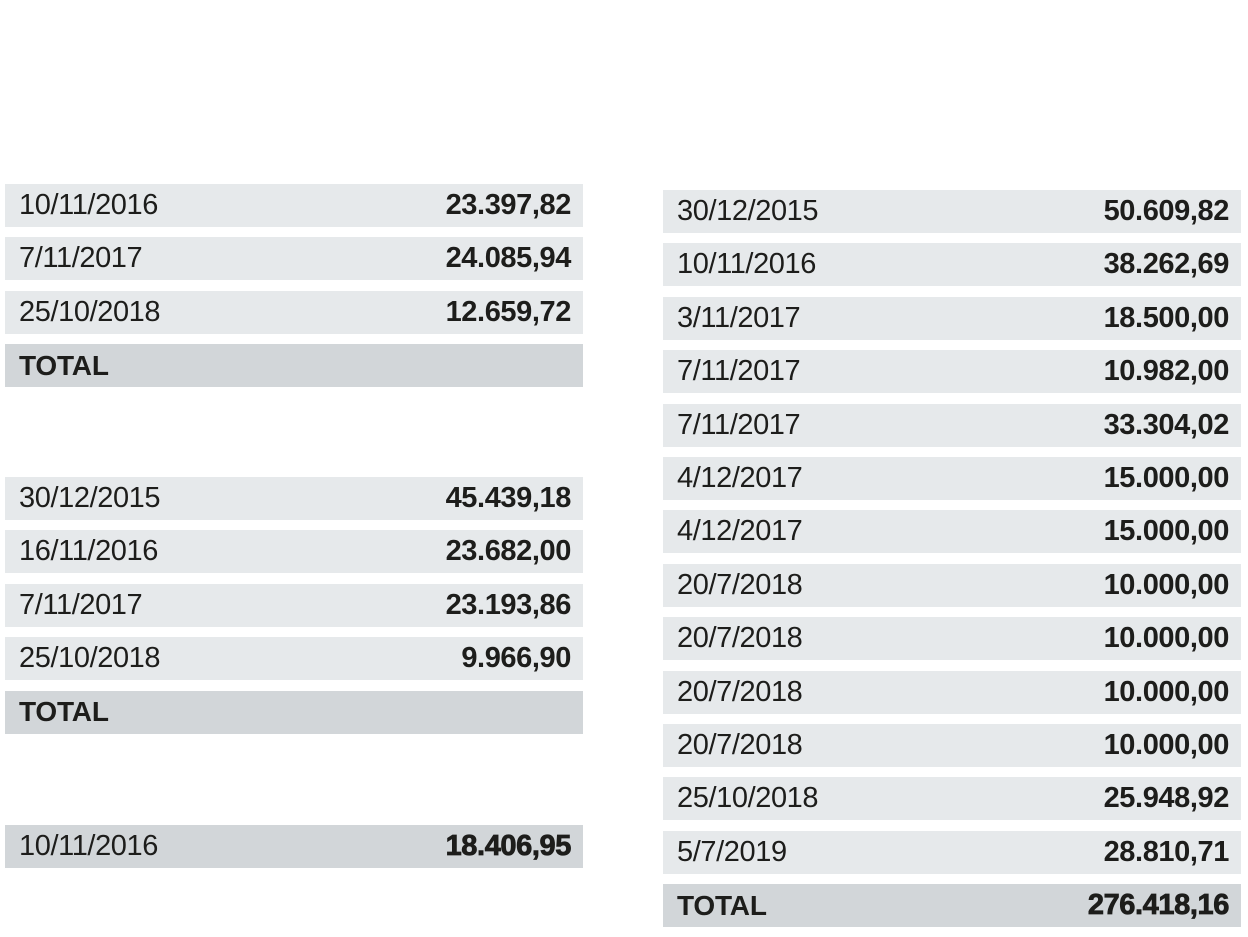  I want to click on table-row: 10/11/2016 38.262,69, so click(952, 265).